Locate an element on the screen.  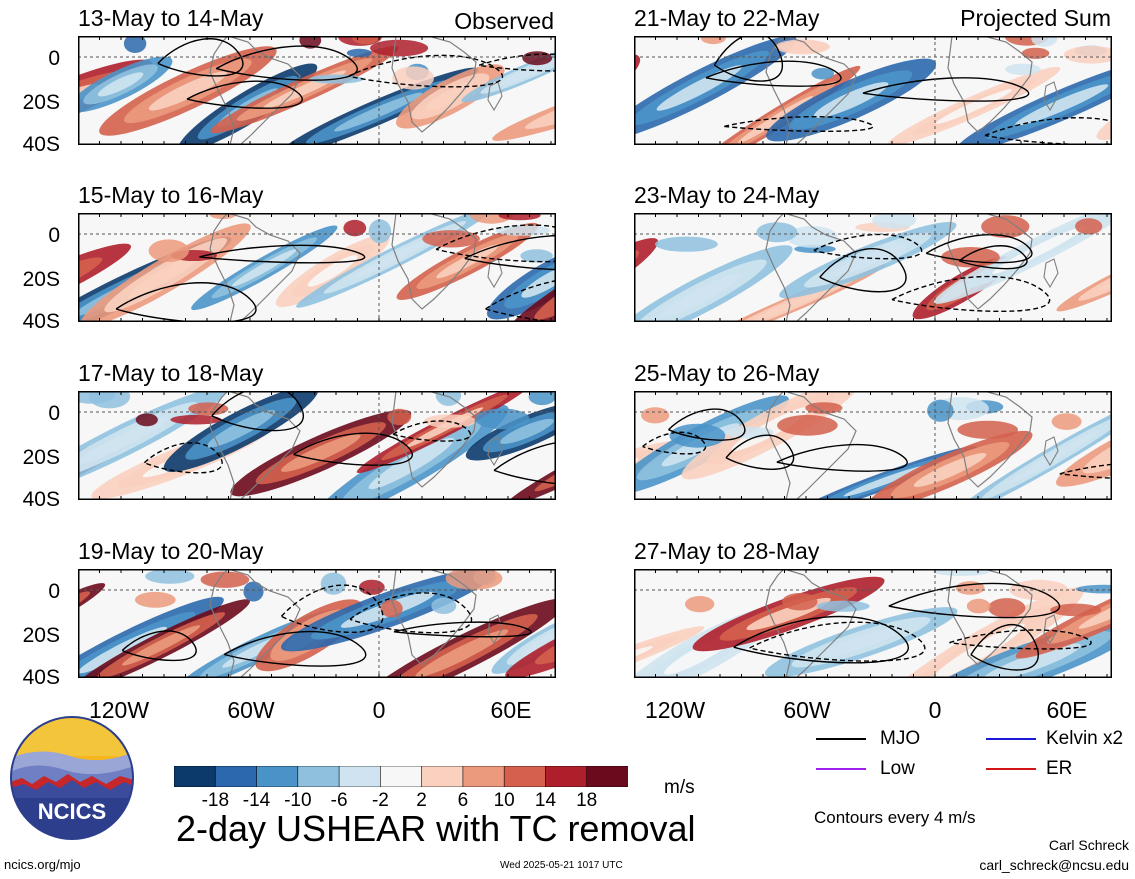
footer-url: ncics.org/mjo is located at coordinates (42, 864).